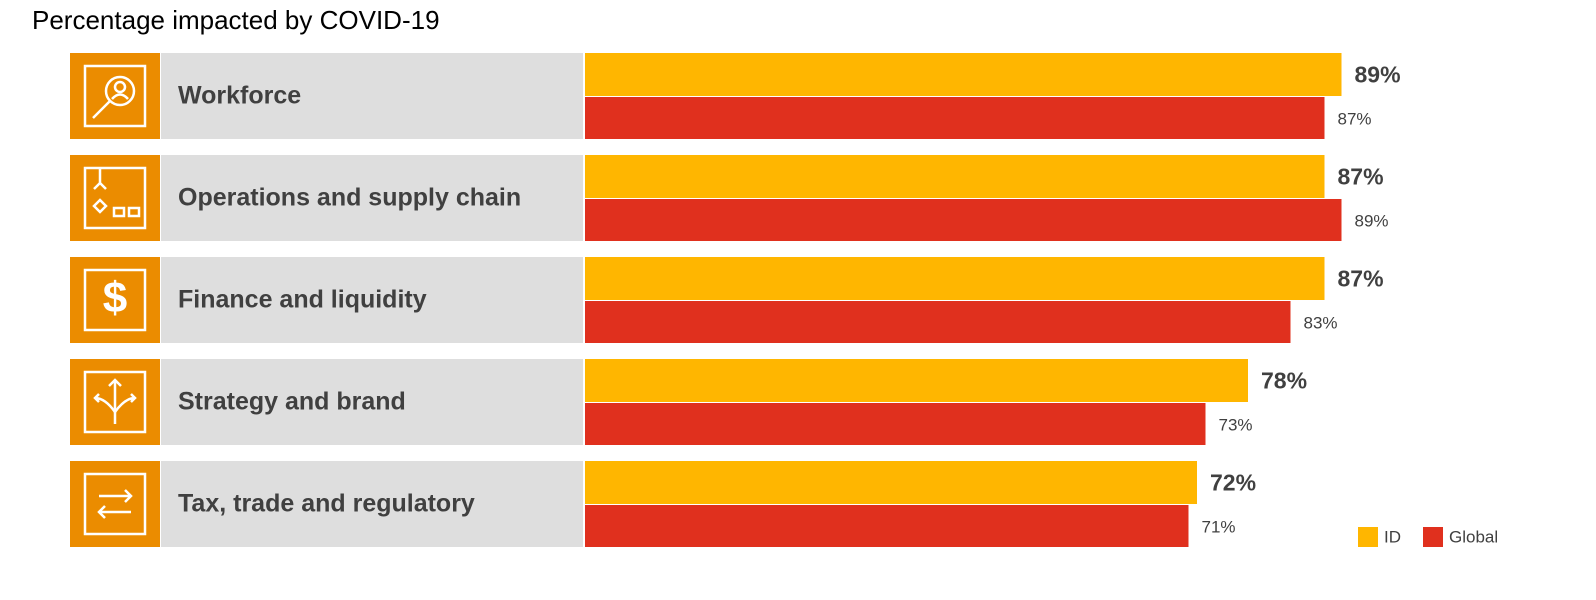 The image size is (1596, 600). Describe the element at coordinates (115, 504) in the screenshot. I see `icon-tax` at that location.